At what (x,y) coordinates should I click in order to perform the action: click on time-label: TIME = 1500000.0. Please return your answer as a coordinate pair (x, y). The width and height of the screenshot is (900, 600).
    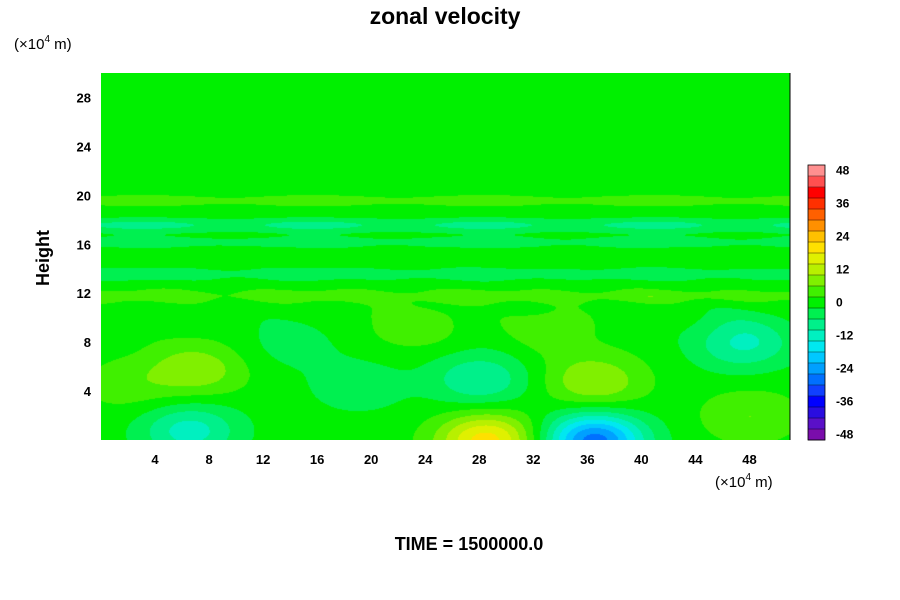
    Looking at the image, I should click on (469, 544).